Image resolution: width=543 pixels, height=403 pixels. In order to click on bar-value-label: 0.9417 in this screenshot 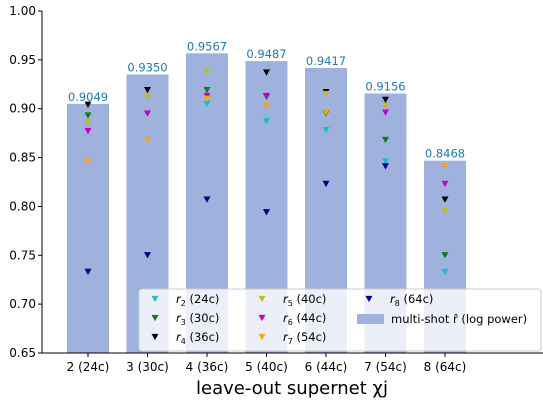, I will do `click(326, 61)`.